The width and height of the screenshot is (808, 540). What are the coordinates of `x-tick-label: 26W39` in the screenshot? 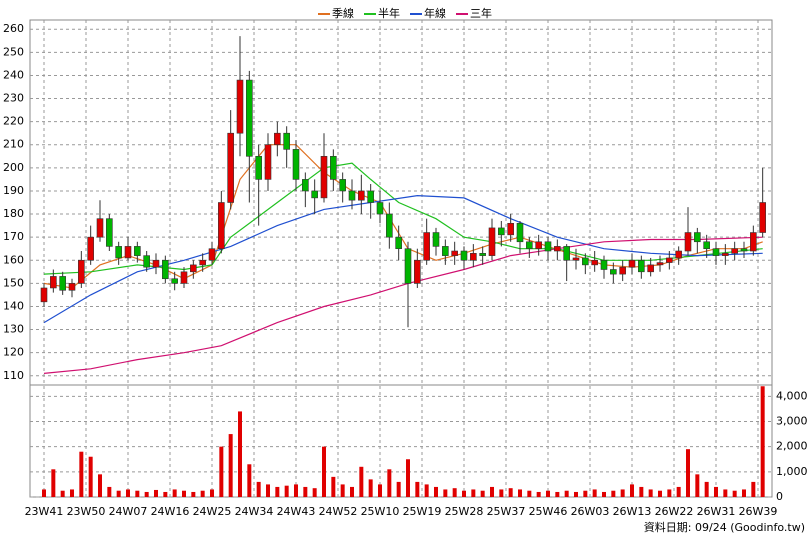 It's located at (758, 511).